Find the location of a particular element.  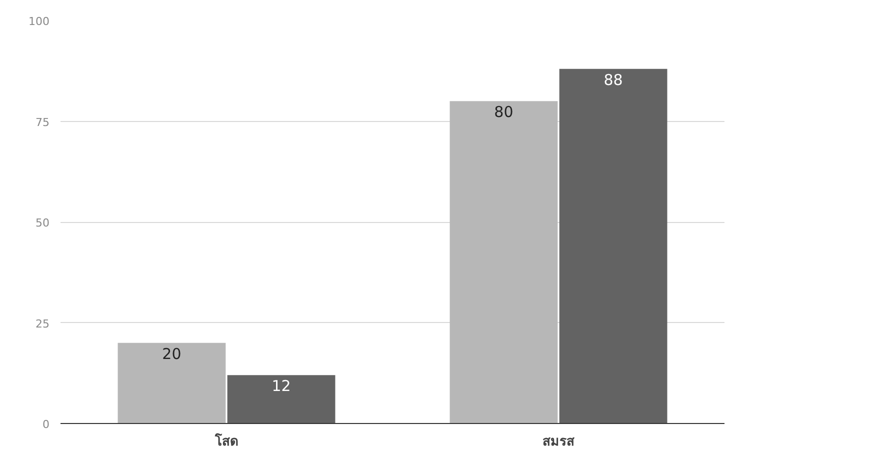

x-tick-label: สมรส is located at coordinates (558, 442).